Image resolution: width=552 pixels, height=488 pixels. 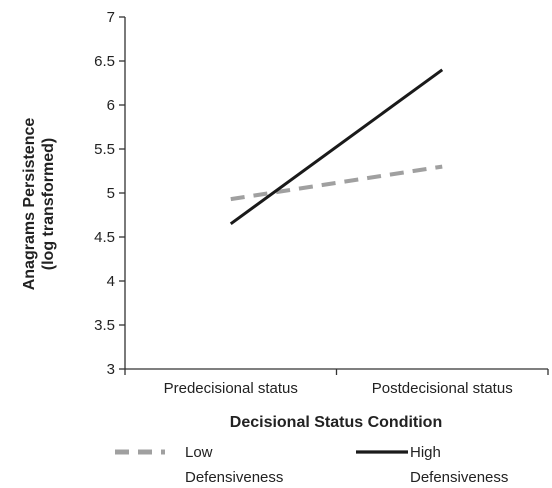 I want to click on y-tick-label-5-5: 5.5, so click(x=104, y=149).